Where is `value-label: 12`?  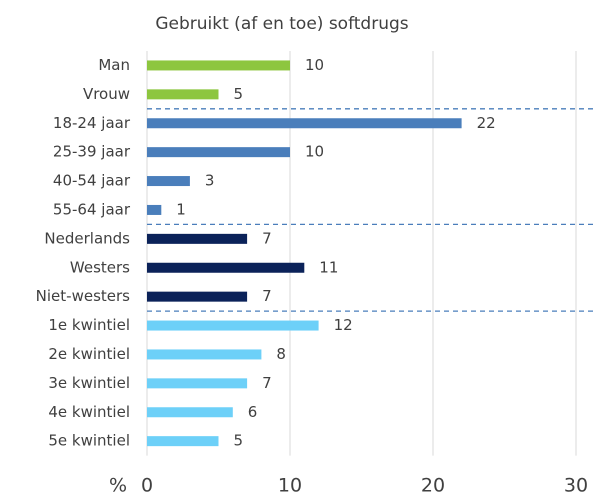
value-label: 12 is located at coordinates (343, 325).